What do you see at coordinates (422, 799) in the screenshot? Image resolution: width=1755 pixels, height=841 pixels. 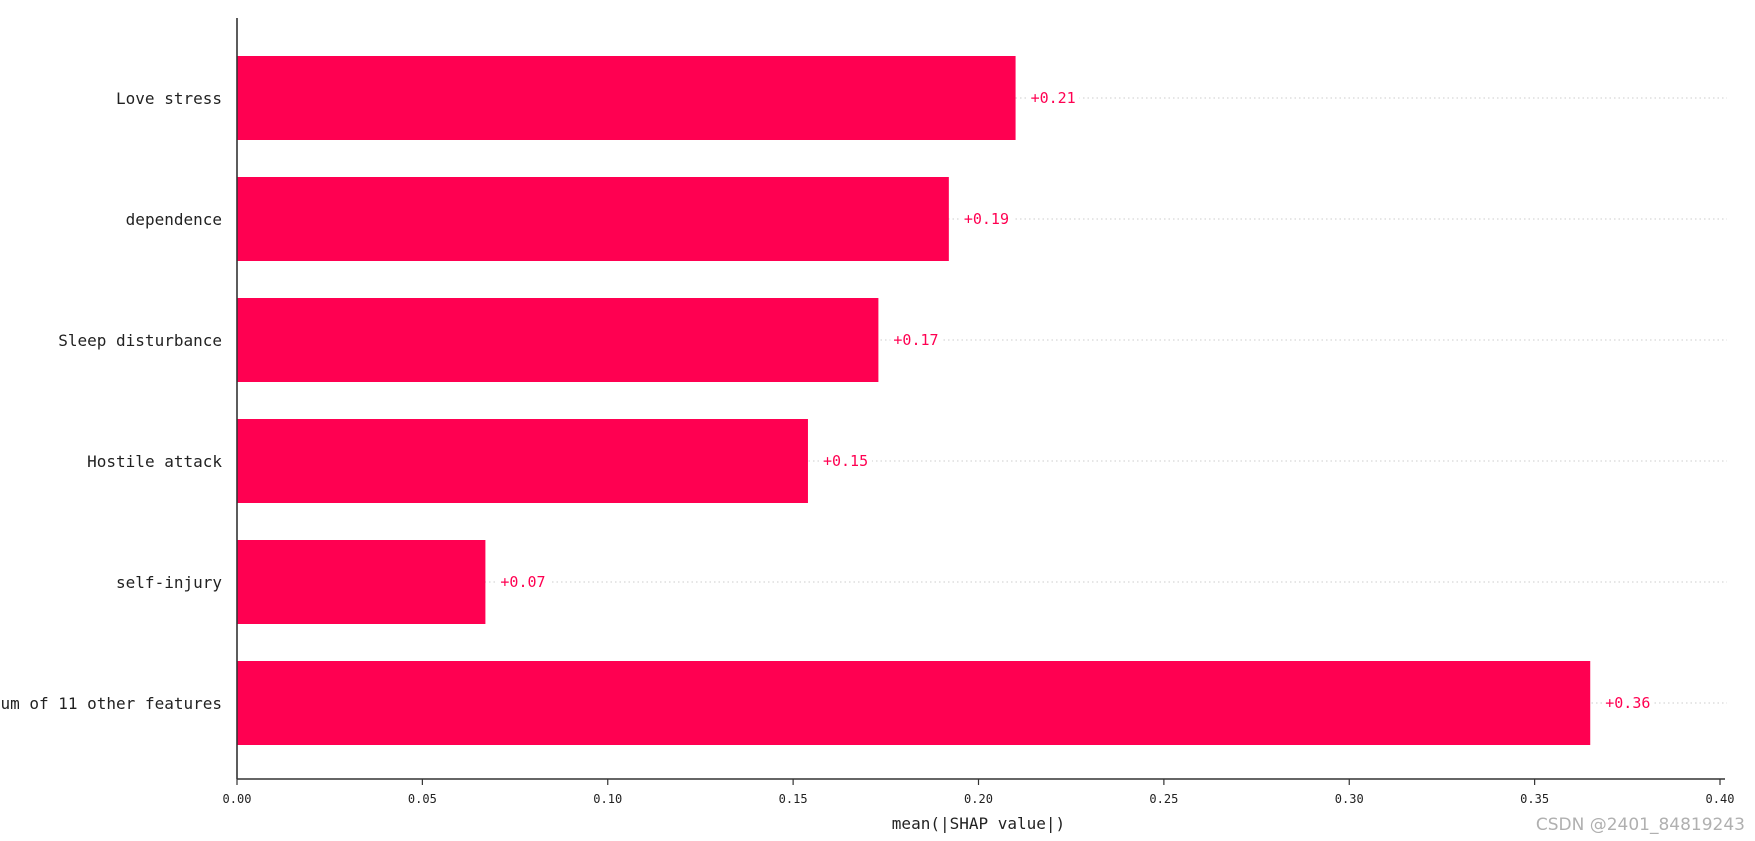 I see `x-tick-label: 0.05` at bounding box center [422, 799].